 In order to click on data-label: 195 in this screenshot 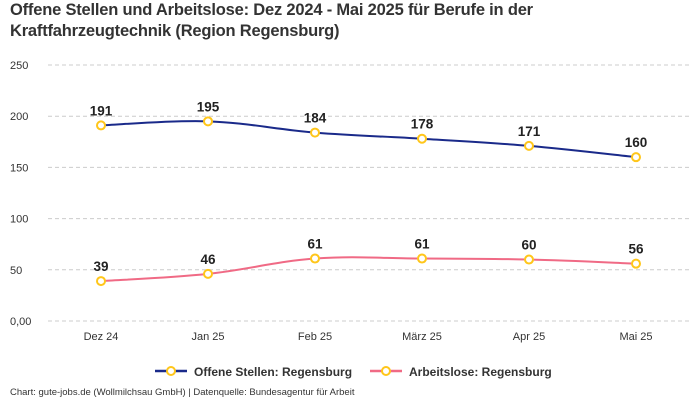, I will do `click(208, 106)`.